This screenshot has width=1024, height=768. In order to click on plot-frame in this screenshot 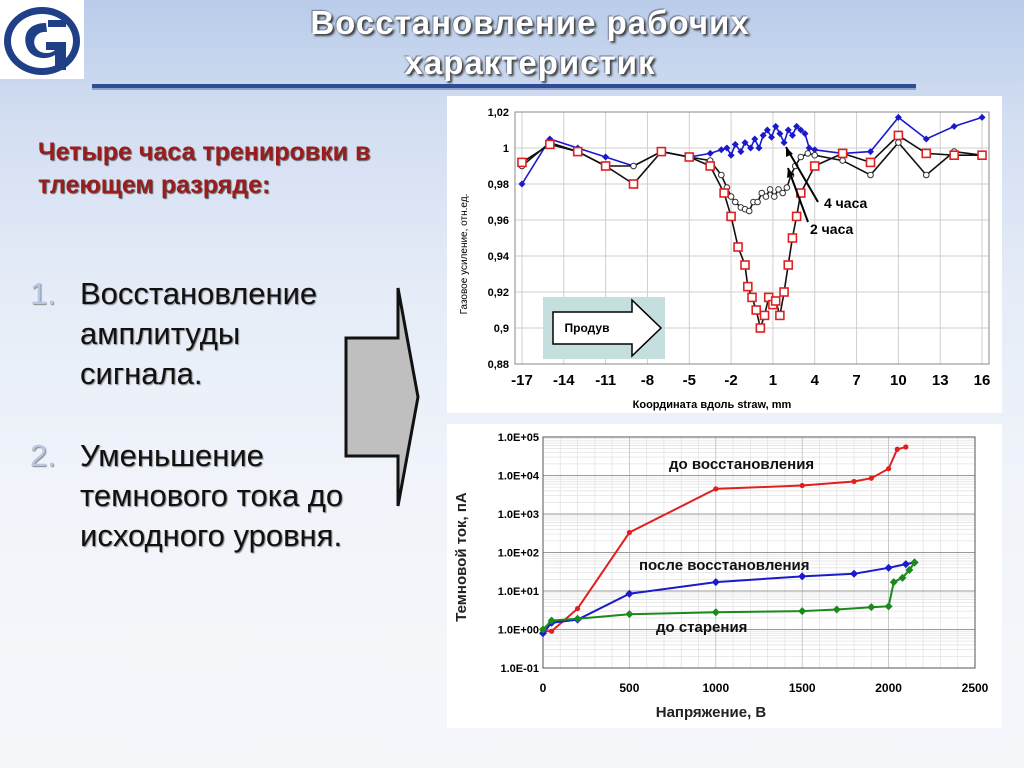, I will do `click(759, 552)`.